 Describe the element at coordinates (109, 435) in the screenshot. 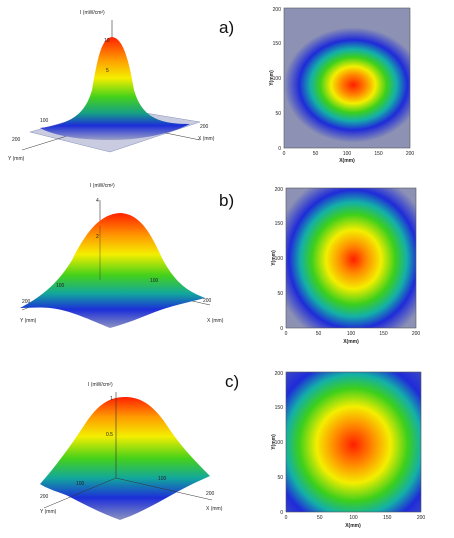

I see `z-tick: 0.5` at that location.